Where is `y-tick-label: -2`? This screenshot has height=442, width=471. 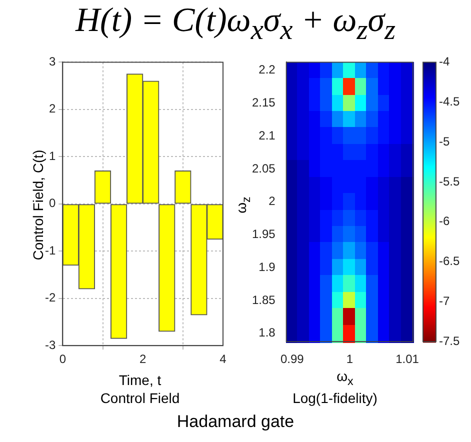
y-tick-label: -2 is located at coordinates (50, 297).